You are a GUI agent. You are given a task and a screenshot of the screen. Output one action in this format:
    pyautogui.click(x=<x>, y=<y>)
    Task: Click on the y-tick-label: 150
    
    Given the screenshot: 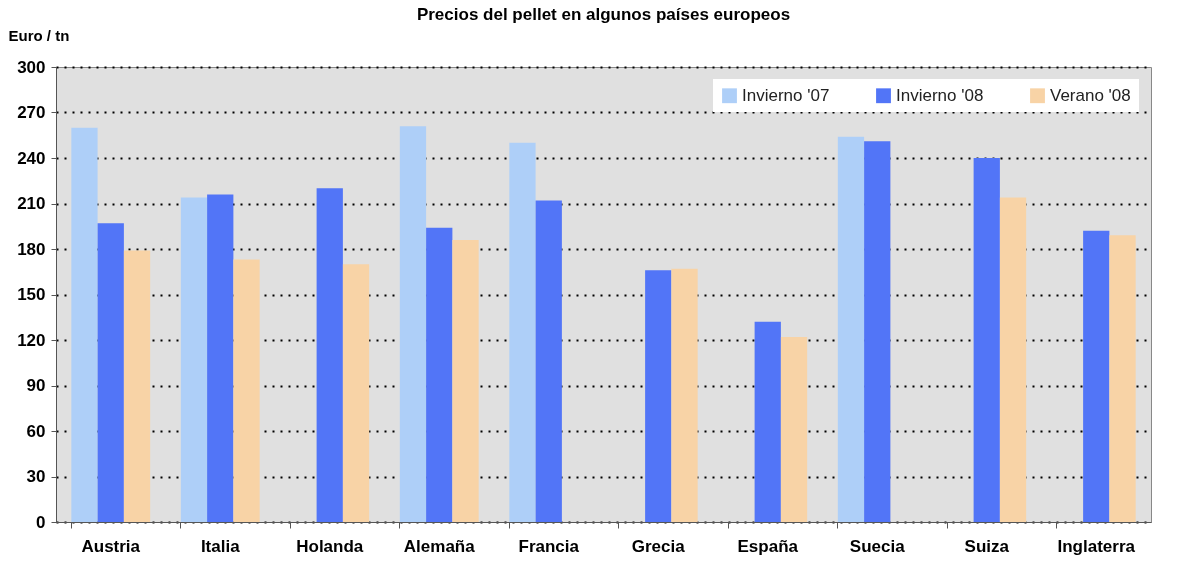 What is the action you would take?
    pyautogui.click(x=31, y=294)
    